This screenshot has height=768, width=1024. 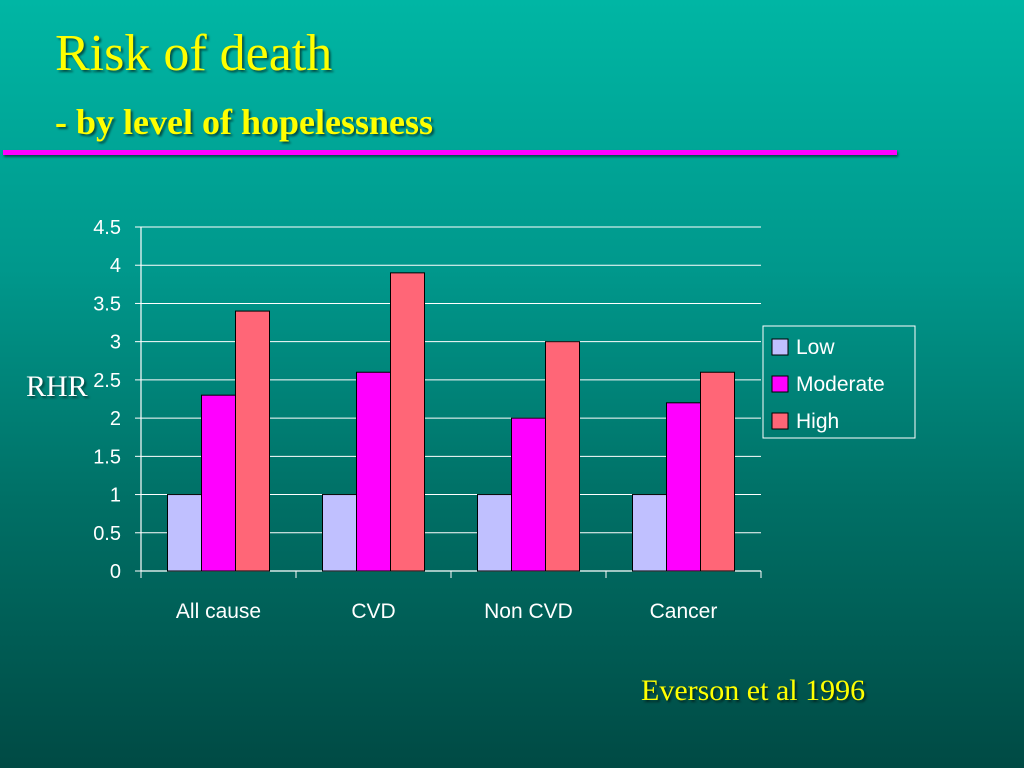 What do you see at coordinates (373, 611) in the screenshot?
I see `x-tick-label: CVD` at bounding box center [373, 611].